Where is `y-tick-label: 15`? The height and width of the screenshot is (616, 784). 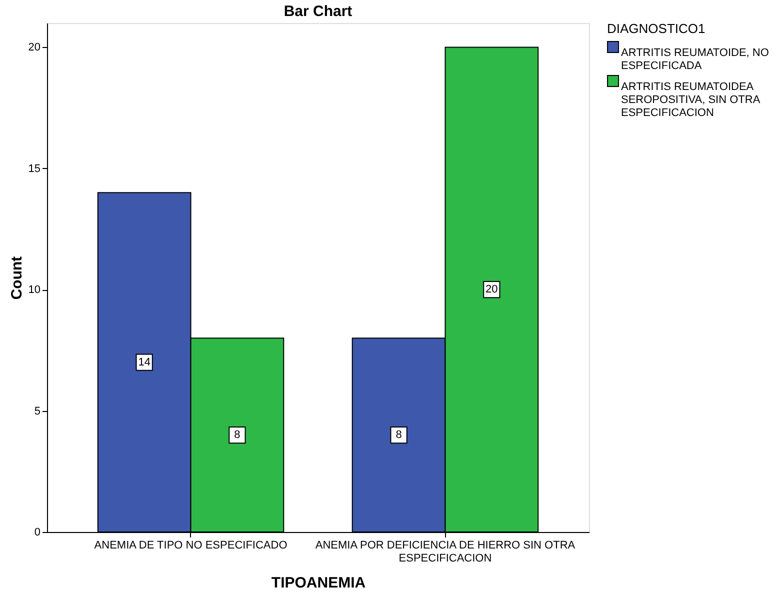 y-tick-label: 15 is located at coordinates (34, 168).